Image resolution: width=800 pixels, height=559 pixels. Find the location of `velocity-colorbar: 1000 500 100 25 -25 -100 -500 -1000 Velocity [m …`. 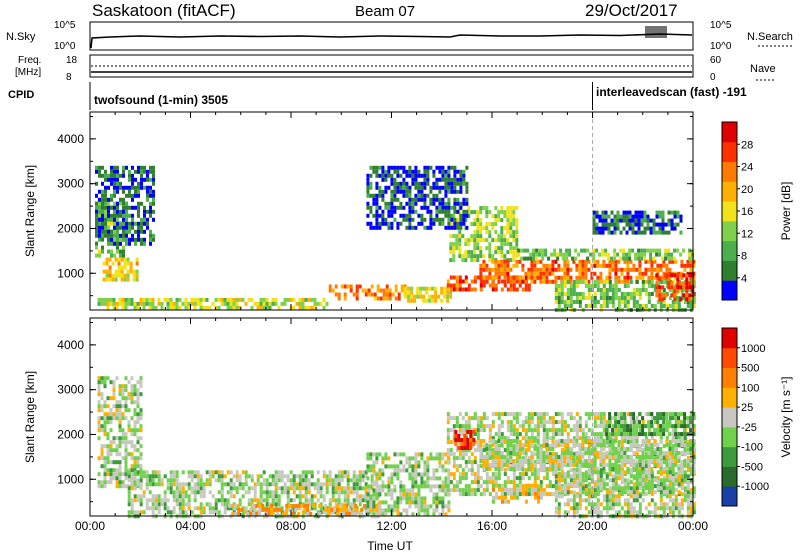

velocity-colorbar: 1000 500 100 25 -25 -100 -500 -1000 Velocity [m … is located at coordinates (757, 417).